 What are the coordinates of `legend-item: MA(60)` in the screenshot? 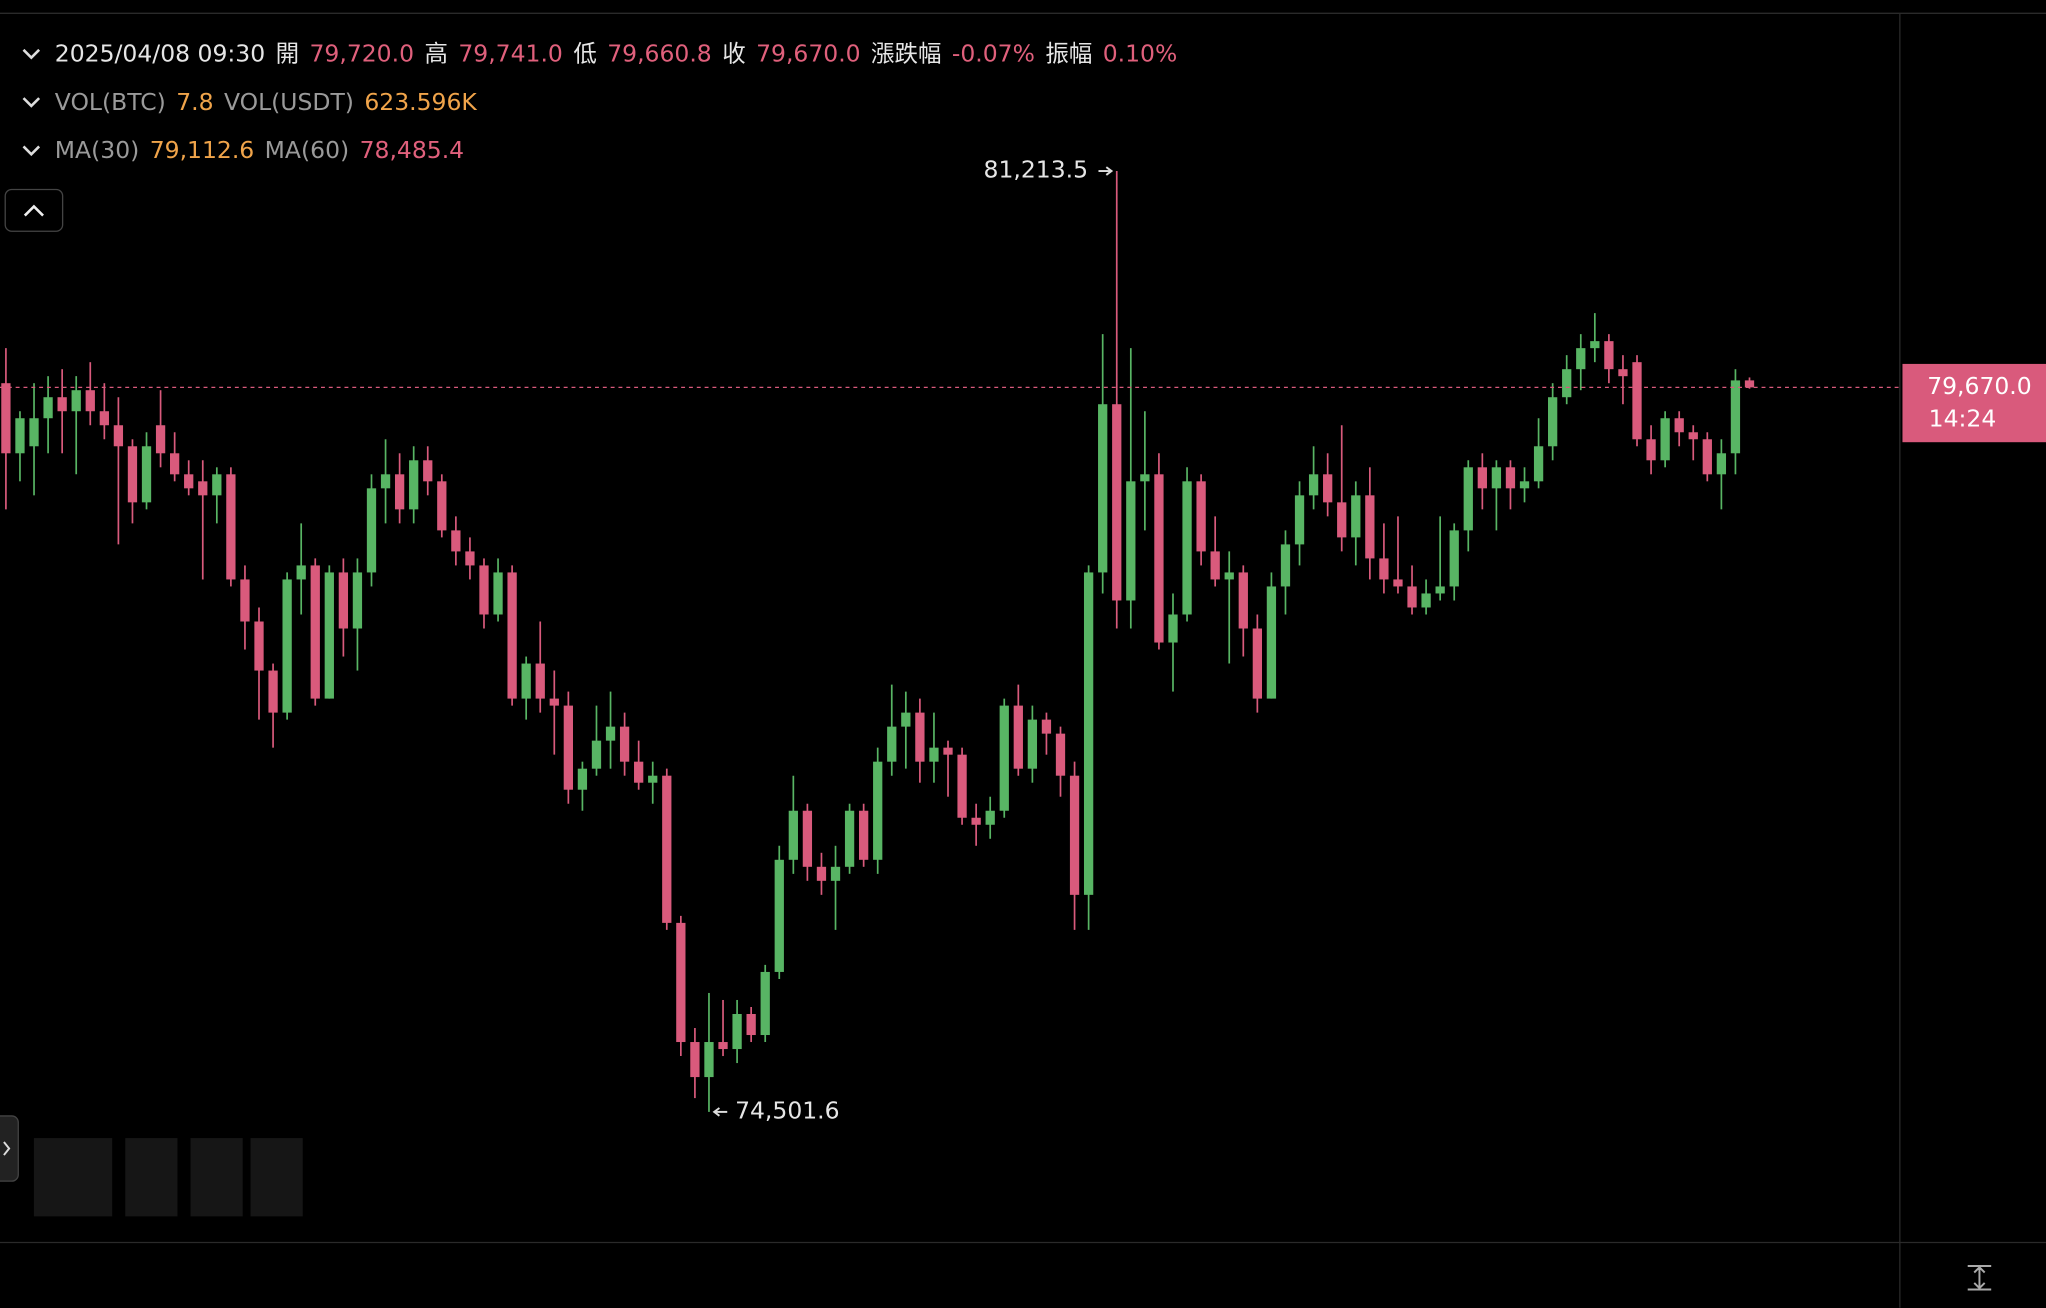 It's located at (307, 150).